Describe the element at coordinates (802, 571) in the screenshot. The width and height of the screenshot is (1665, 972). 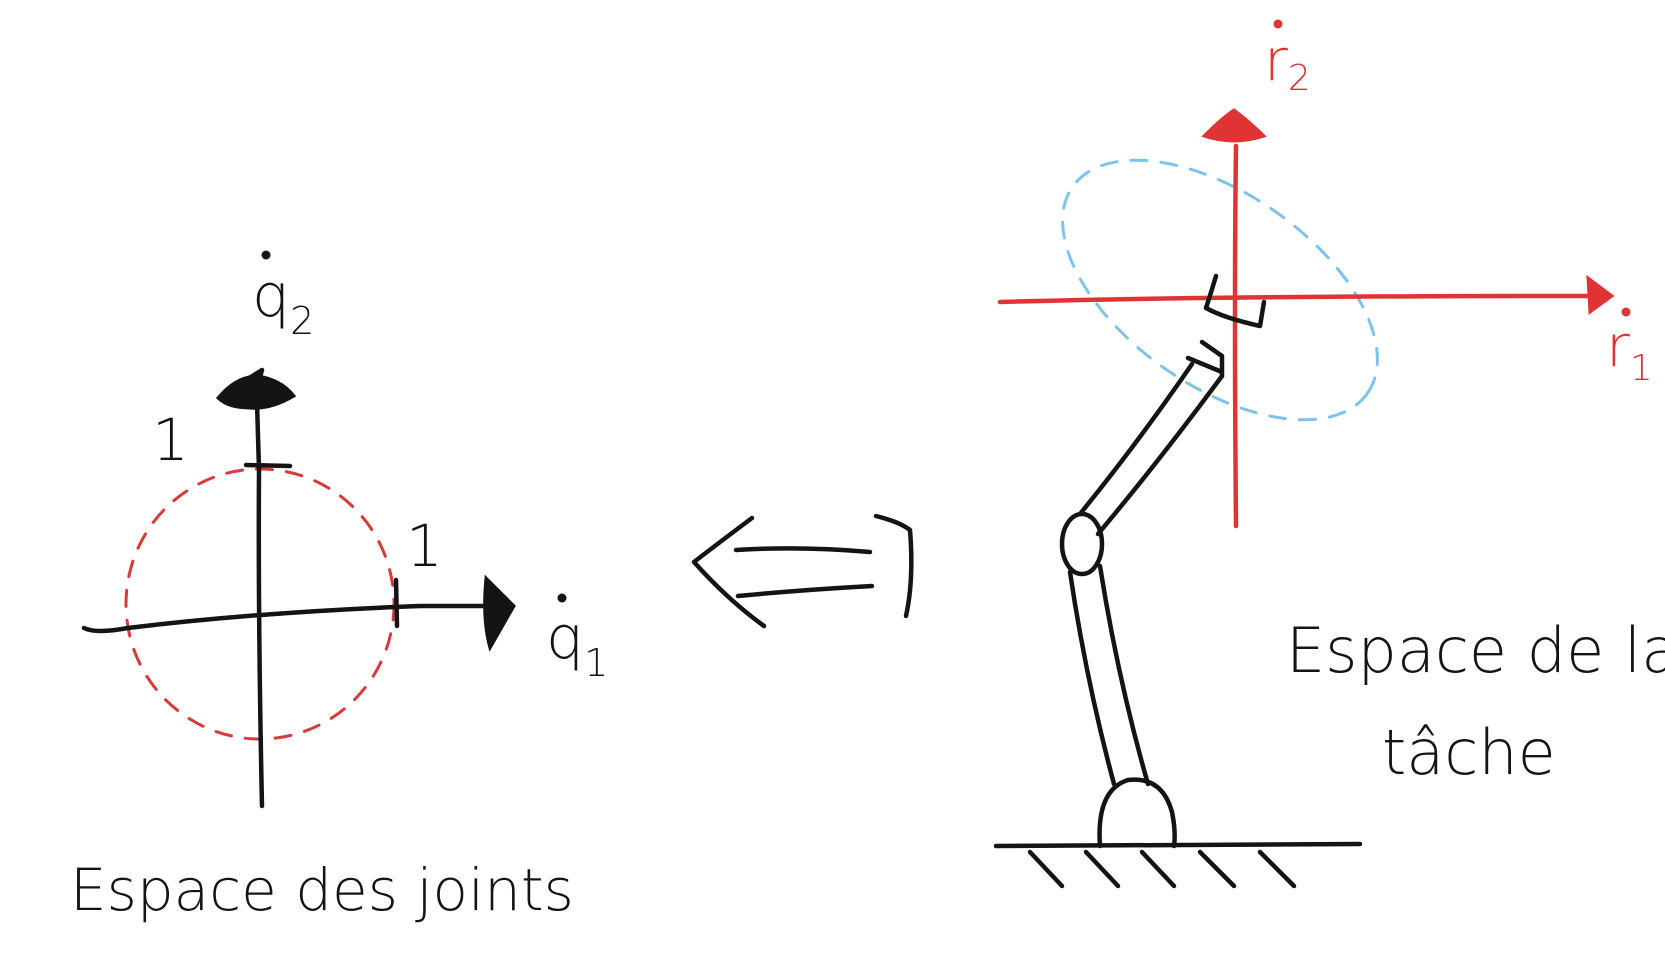
I see `mapping-arrow` at that location.